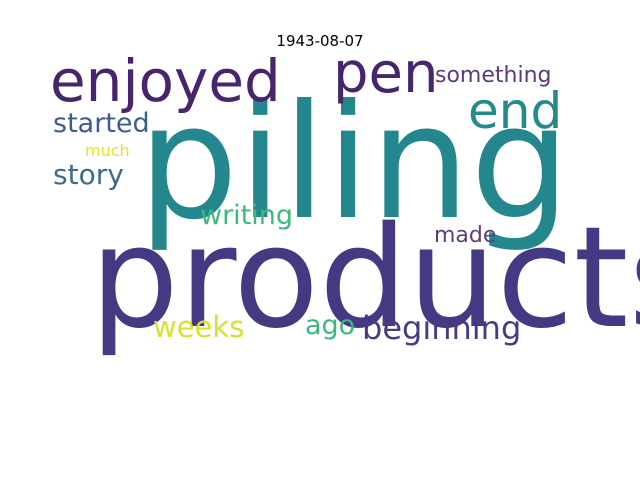 The image size is (640, 480). Describe the element at coordinates (247, 215) in the screenshot. I see `word-writing: writing` at that location.